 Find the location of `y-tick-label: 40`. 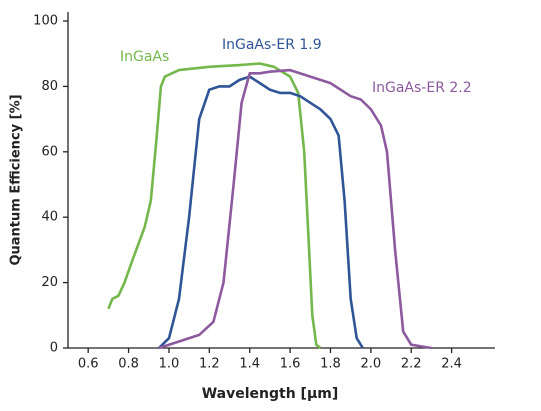

y-tick-label: 40 is located at coordinates (49, 217).